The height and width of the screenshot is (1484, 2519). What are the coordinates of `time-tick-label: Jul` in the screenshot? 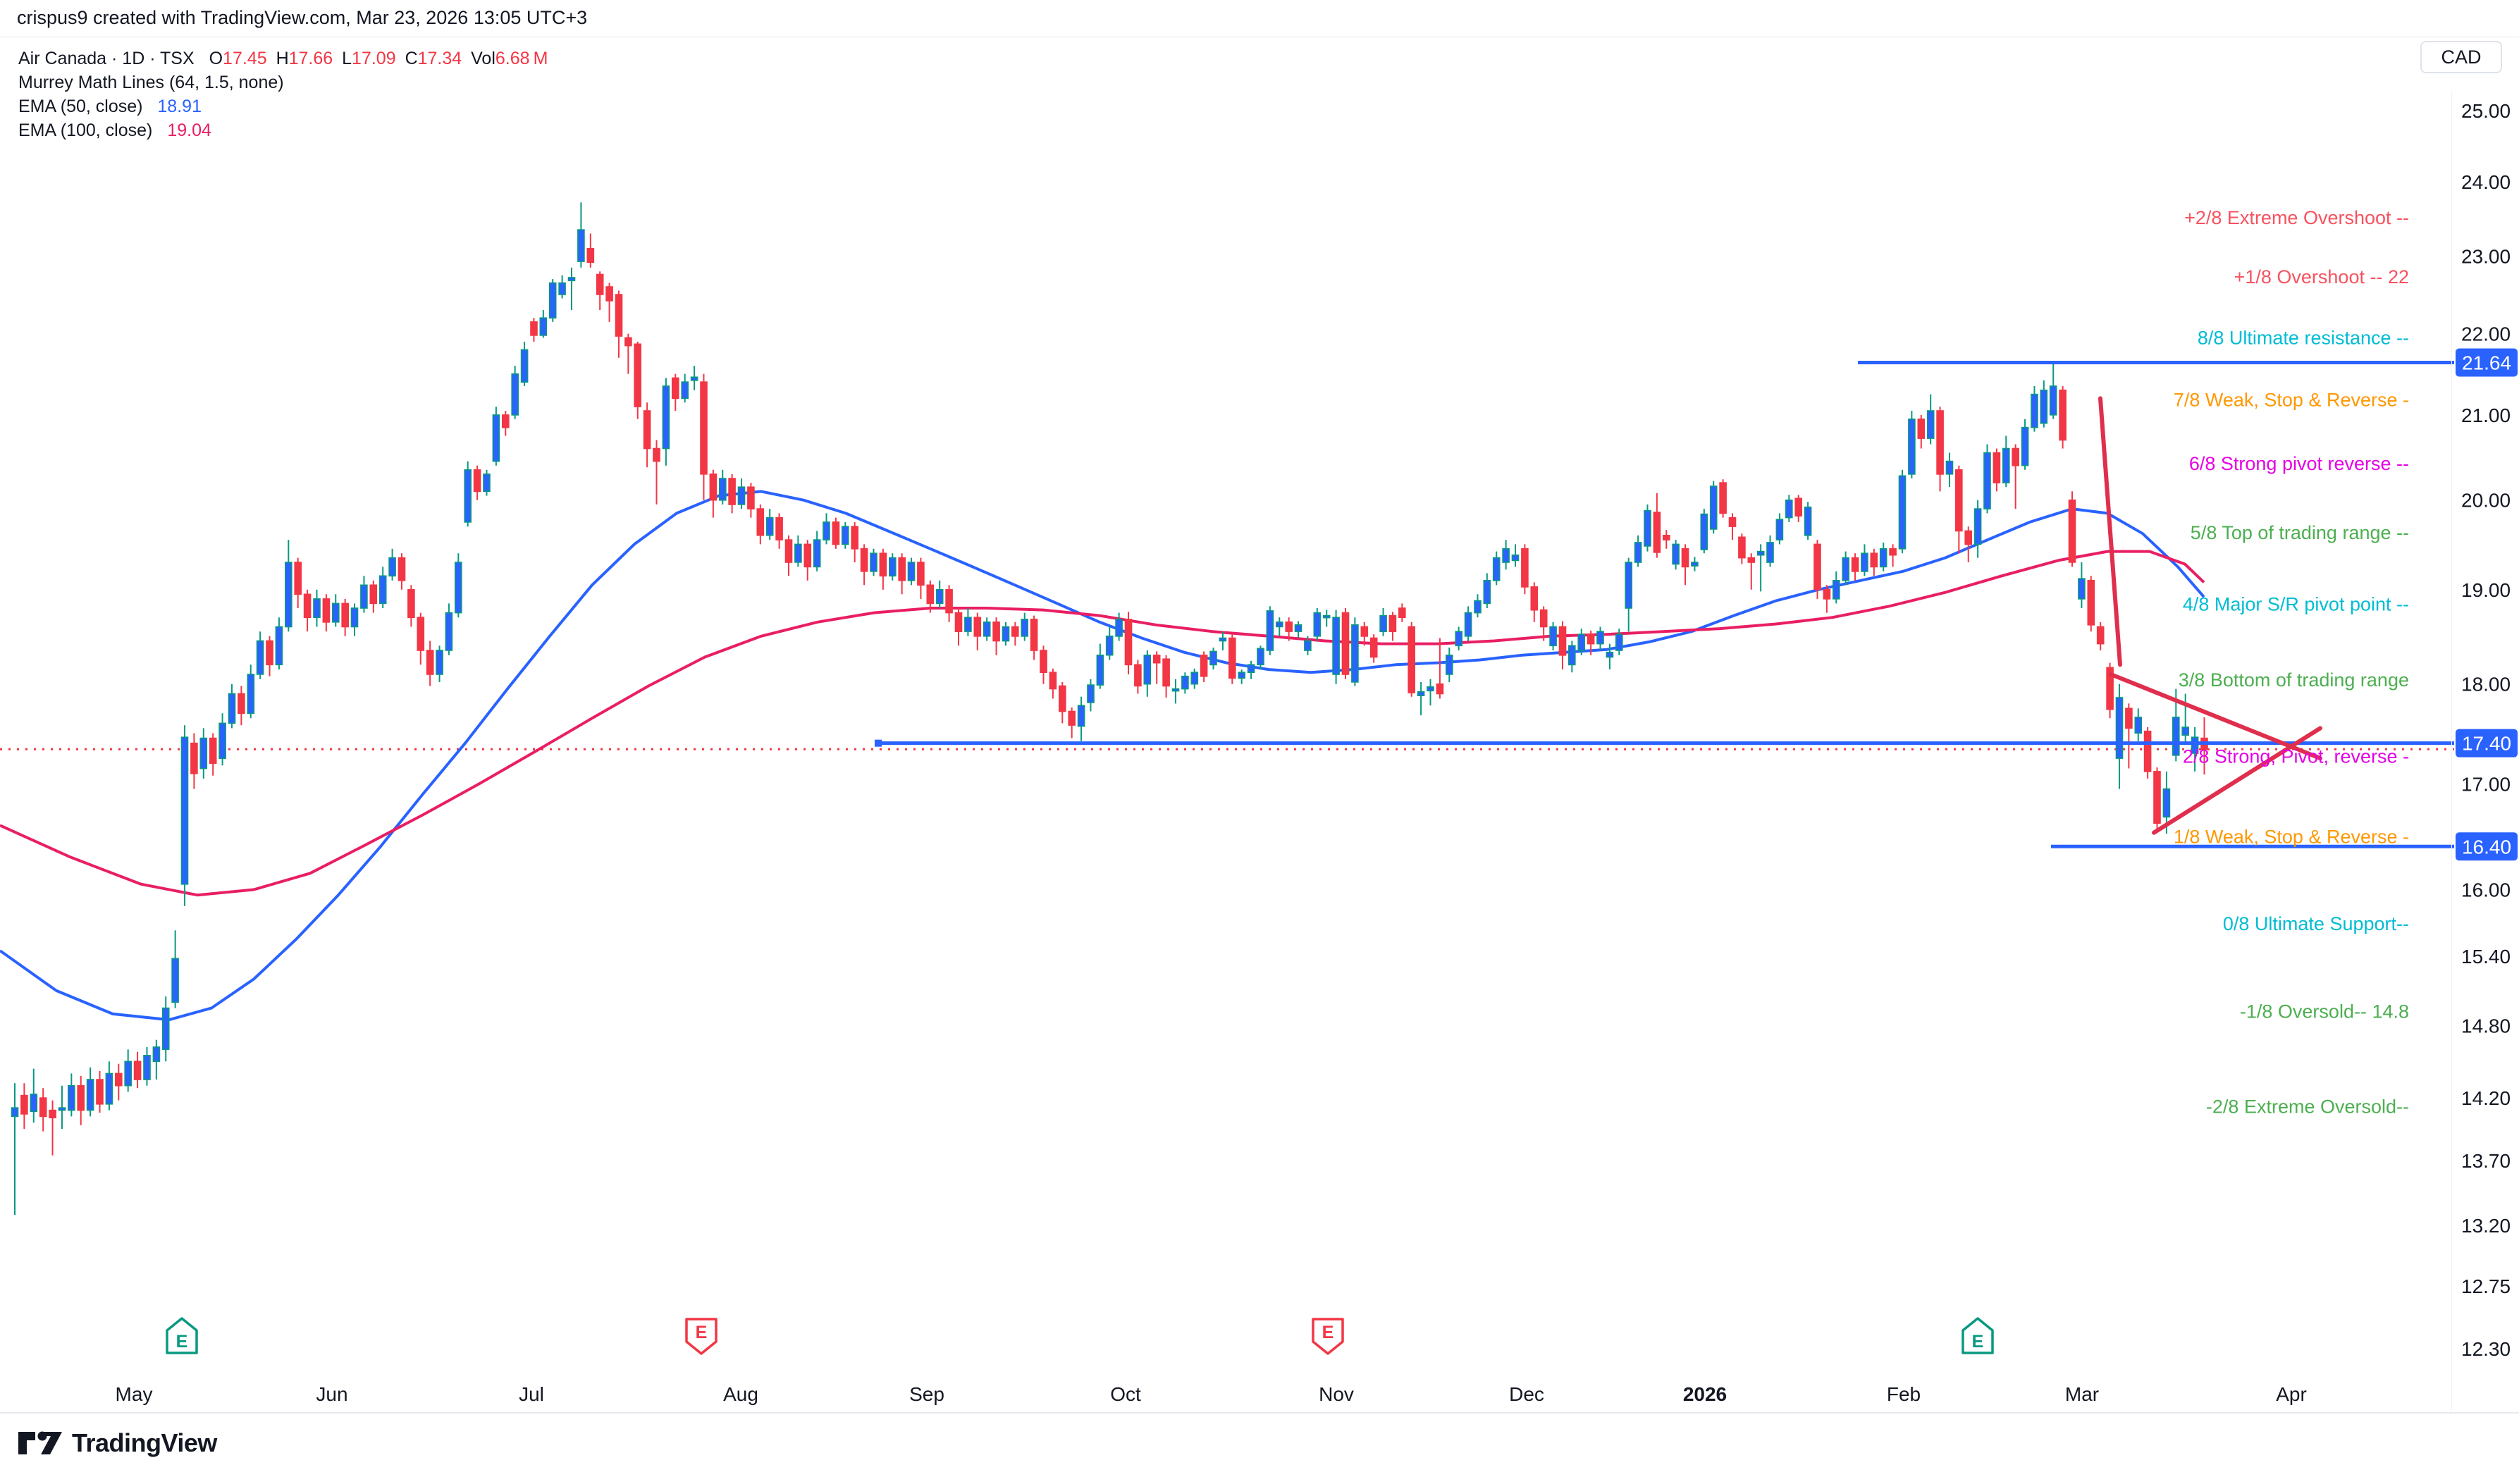 It's located at (531, 1394).